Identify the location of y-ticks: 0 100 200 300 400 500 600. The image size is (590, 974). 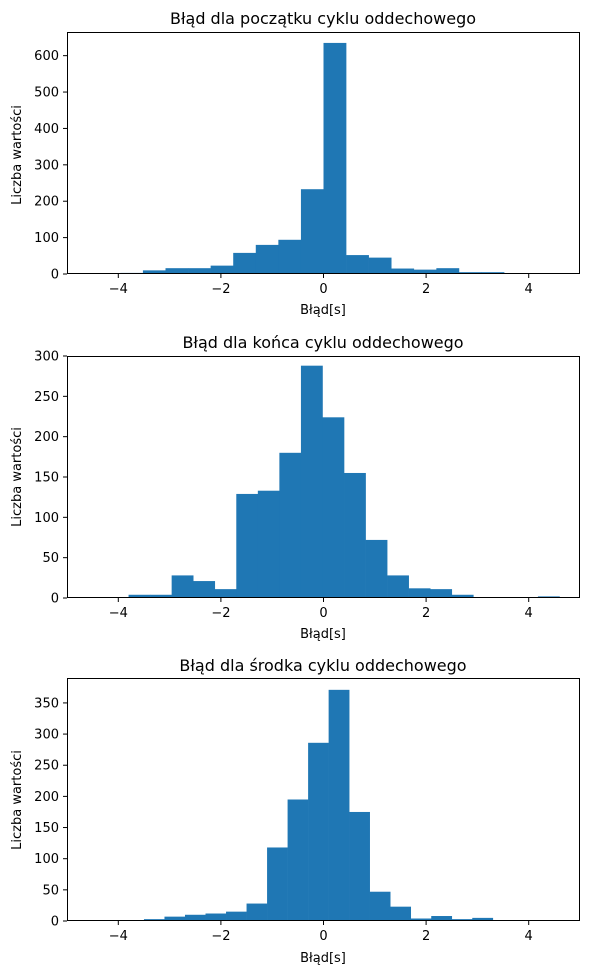
(50, 166).